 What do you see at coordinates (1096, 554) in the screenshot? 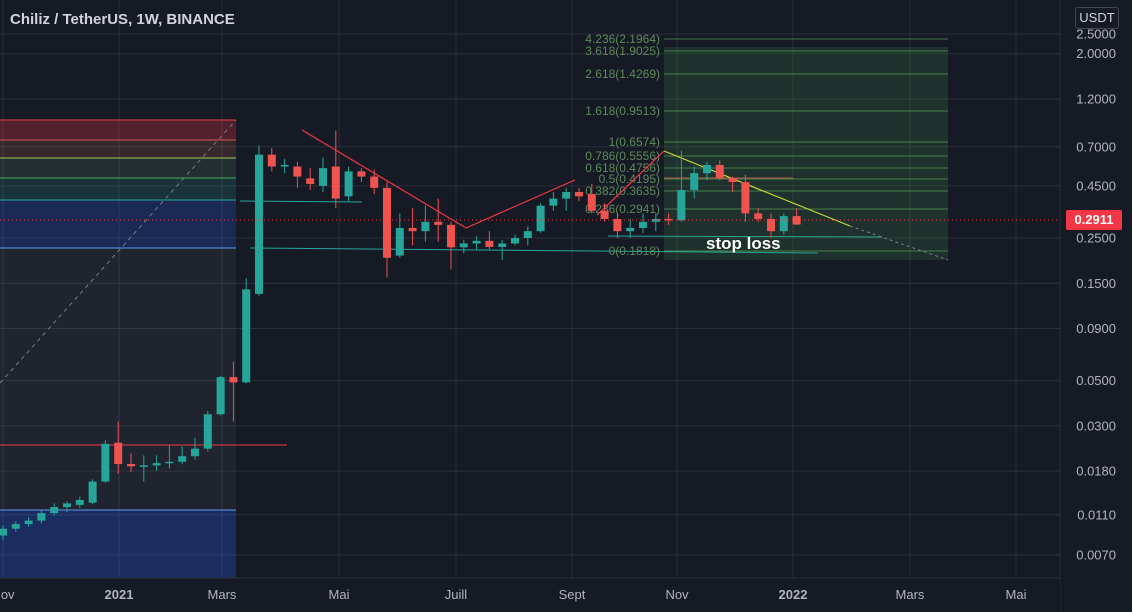
I see `y-tick-label: 0.0070` at bounding box center [1096, 554].